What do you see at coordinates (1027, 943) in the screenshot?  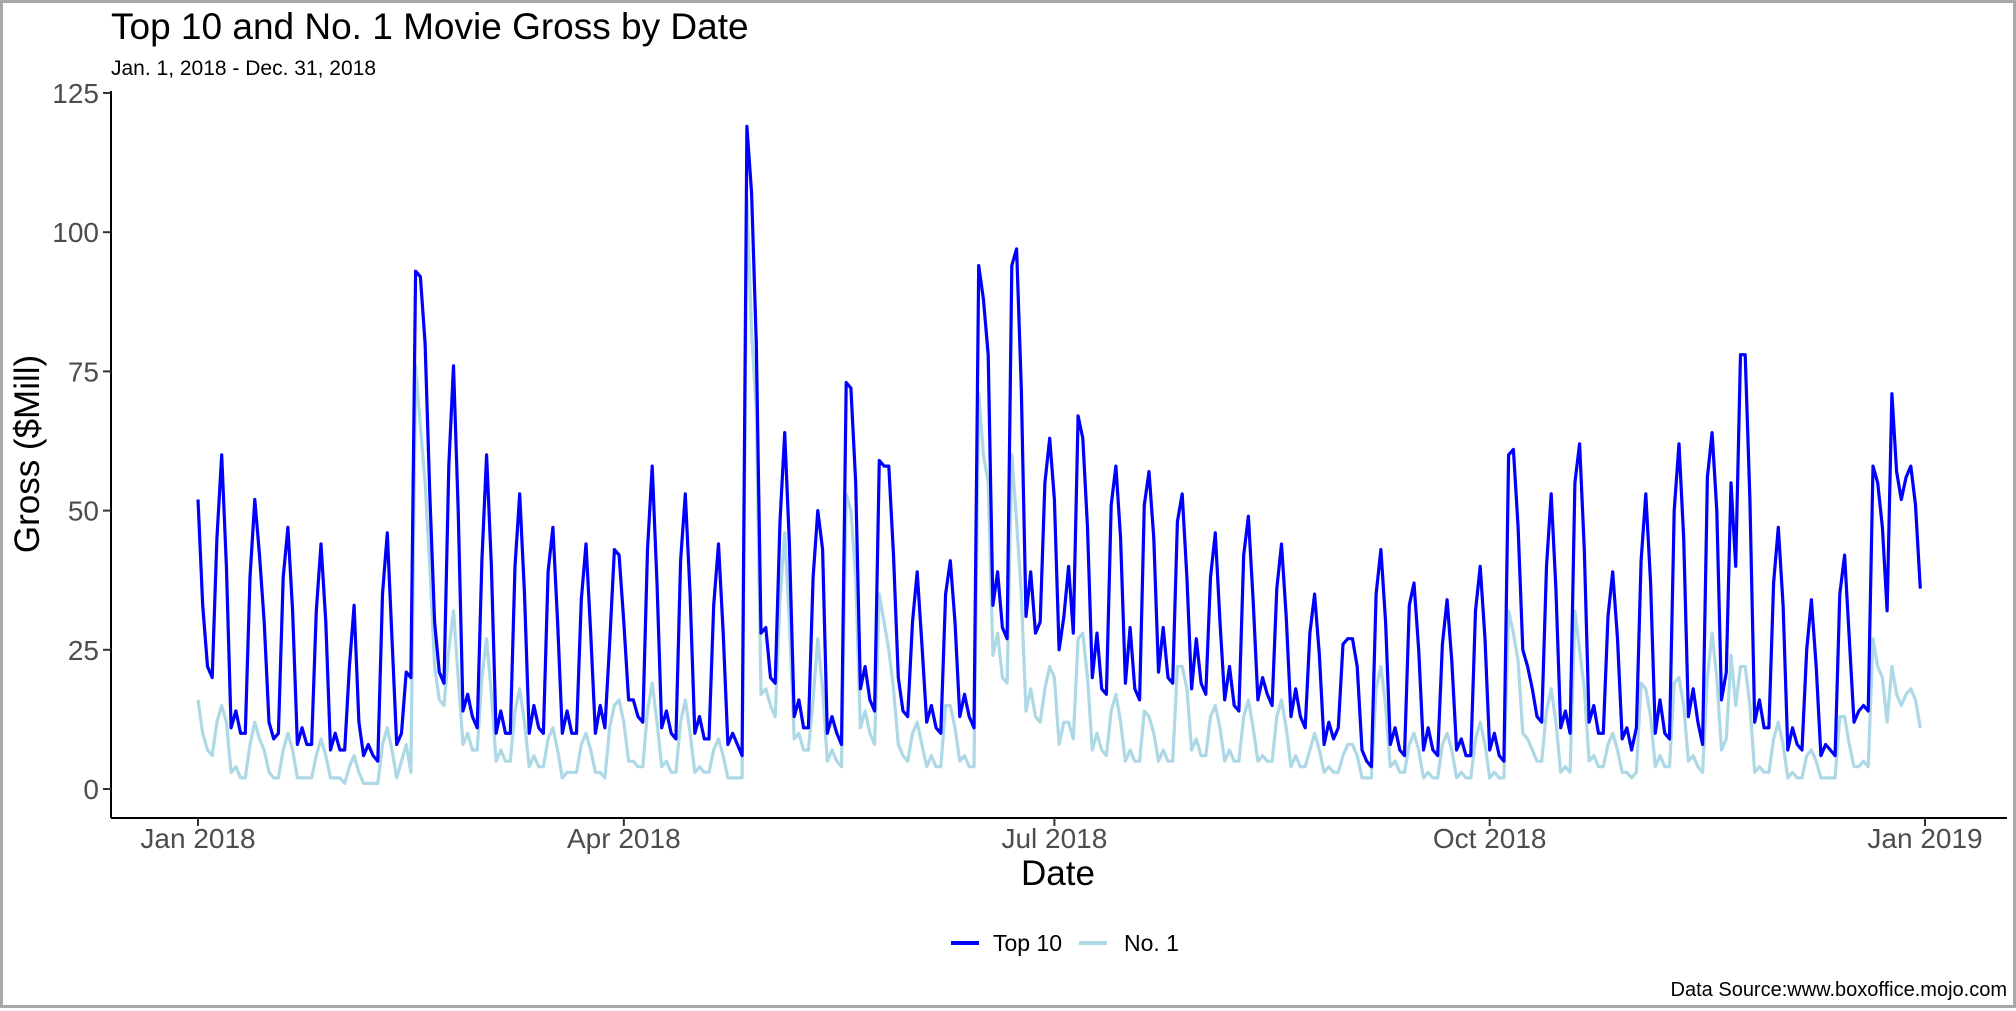 I see `legend-label-top-10: Top 10` at bounding box center [1027, 943].